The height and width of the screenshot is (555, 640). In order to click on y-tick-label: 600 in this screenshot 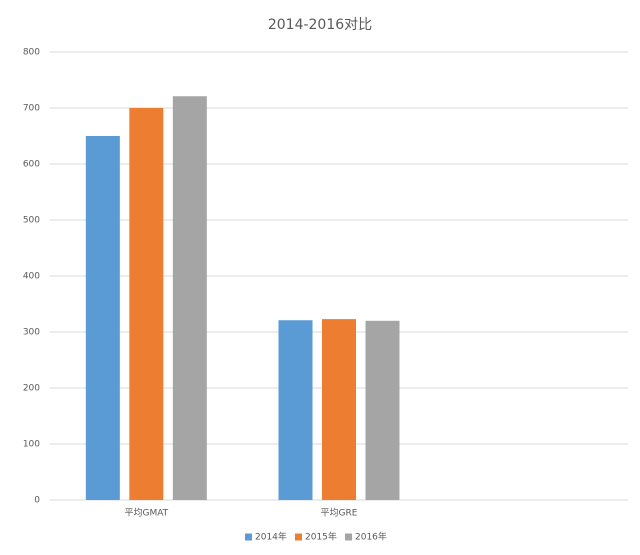, I will do `click(31, 165)`.